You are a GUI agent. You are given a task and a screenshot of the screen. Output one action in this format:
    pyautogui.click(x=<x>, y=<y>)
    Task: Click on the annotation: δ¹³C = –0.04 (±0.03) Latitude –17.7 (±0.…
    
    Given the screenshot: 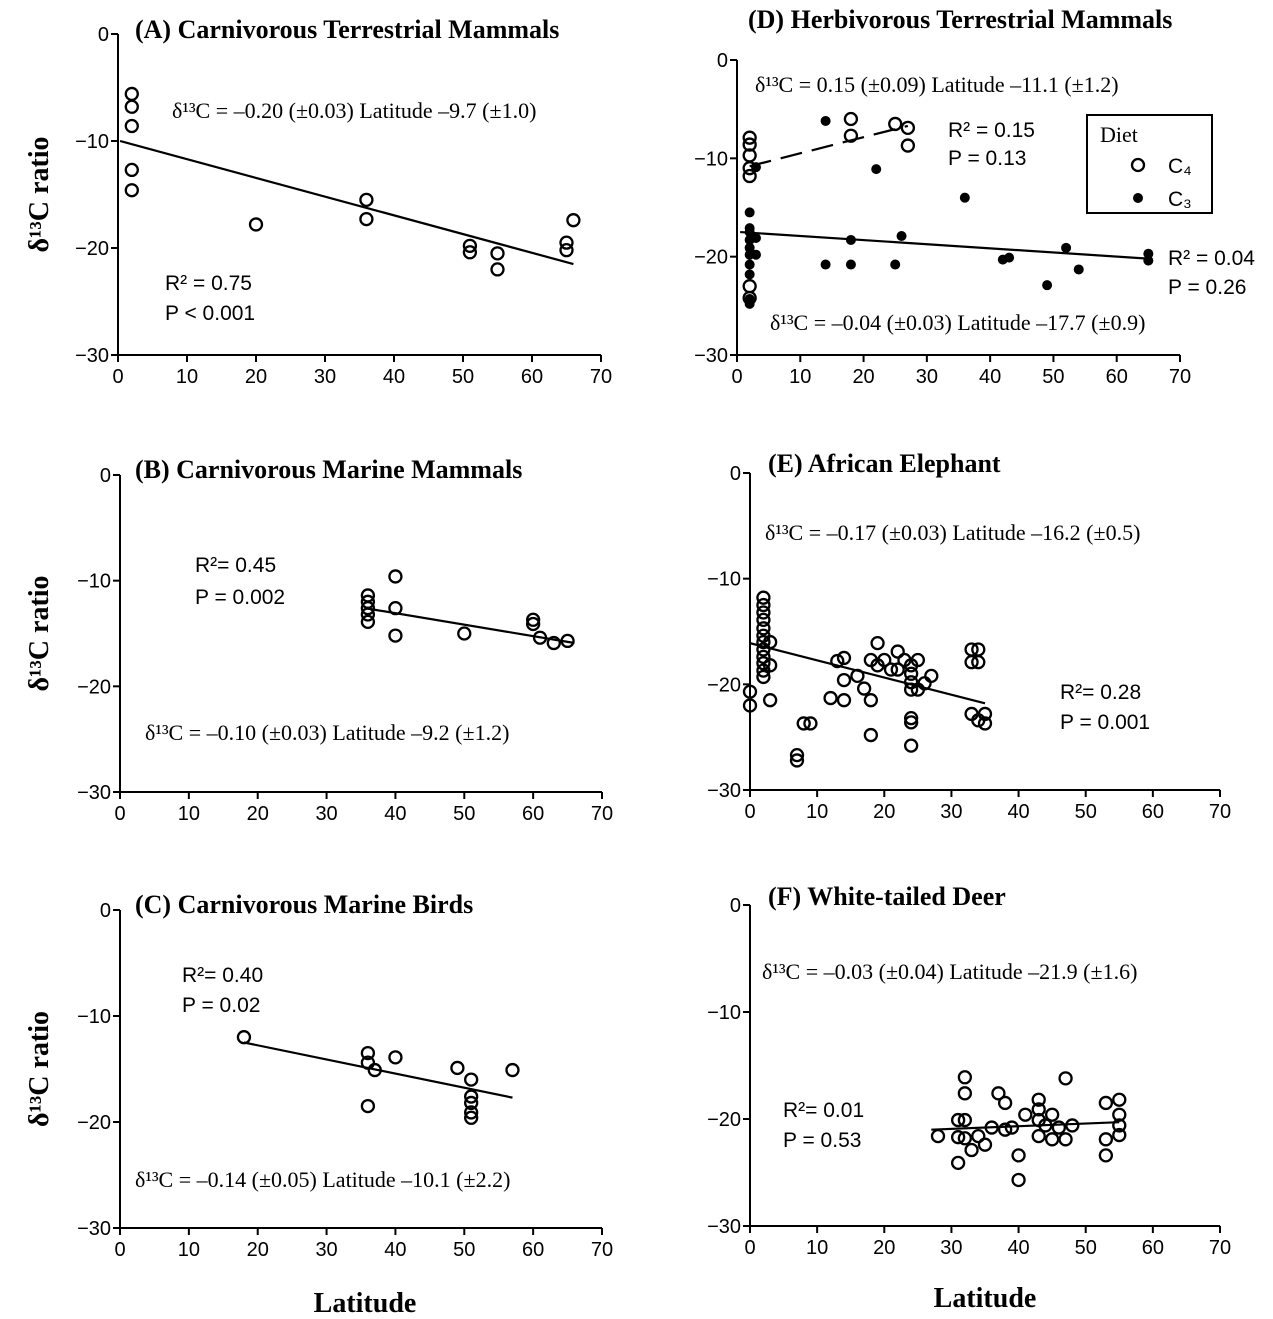 What is the action you would take?
    pyautogui.click(x=957, y=322)
    